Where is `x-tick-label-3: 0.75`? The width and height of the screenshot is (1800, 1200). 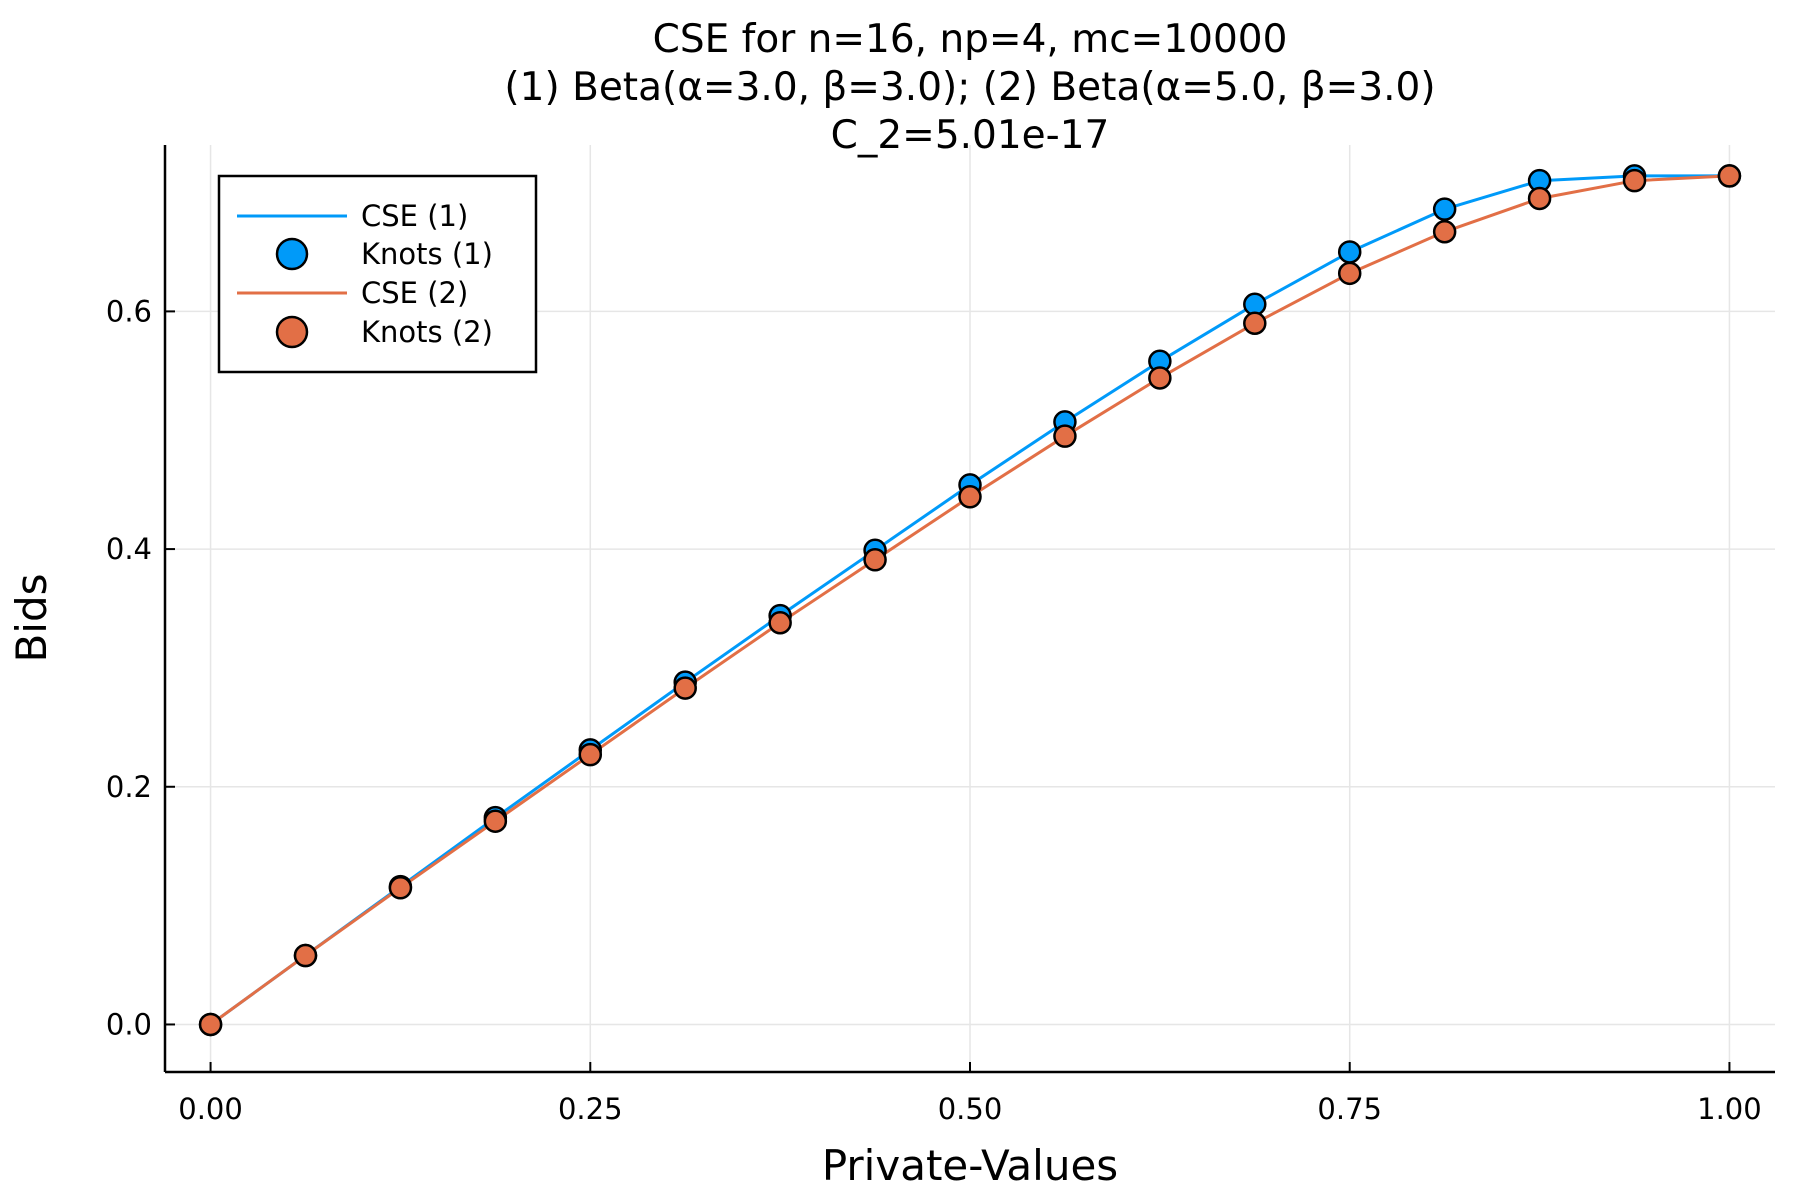 x-tick-label-3: 0.75 is located at coordinates (1349, 1109).